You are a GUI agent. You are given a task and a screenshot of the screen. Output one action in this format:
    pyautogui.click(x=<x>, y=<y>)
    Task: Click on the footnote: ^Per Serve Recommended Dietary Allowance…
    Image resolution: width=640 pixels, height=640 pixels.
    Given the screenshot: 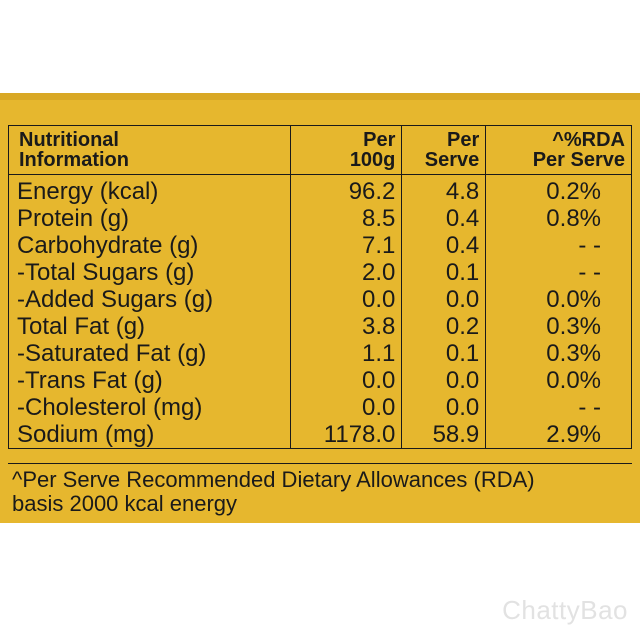 What is the action you would take?
    pyautogui.click(x=322, y=492)
    